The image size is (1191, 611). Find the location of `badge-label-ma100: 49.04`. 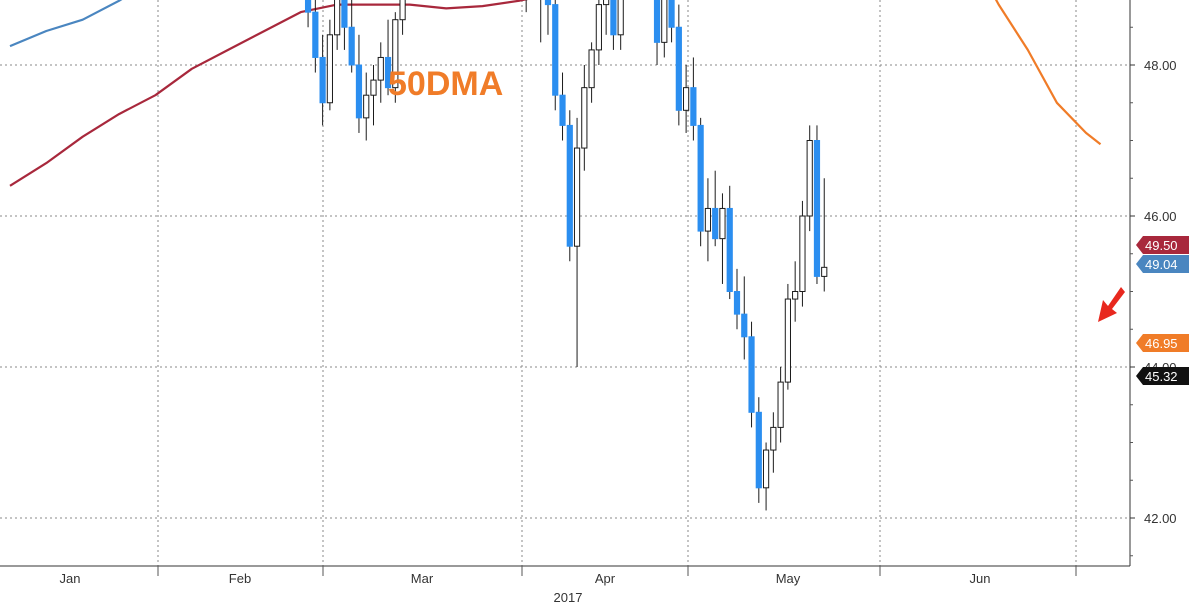

badge-label-ma100: 49.04 is located at coordinates (1161, 264).